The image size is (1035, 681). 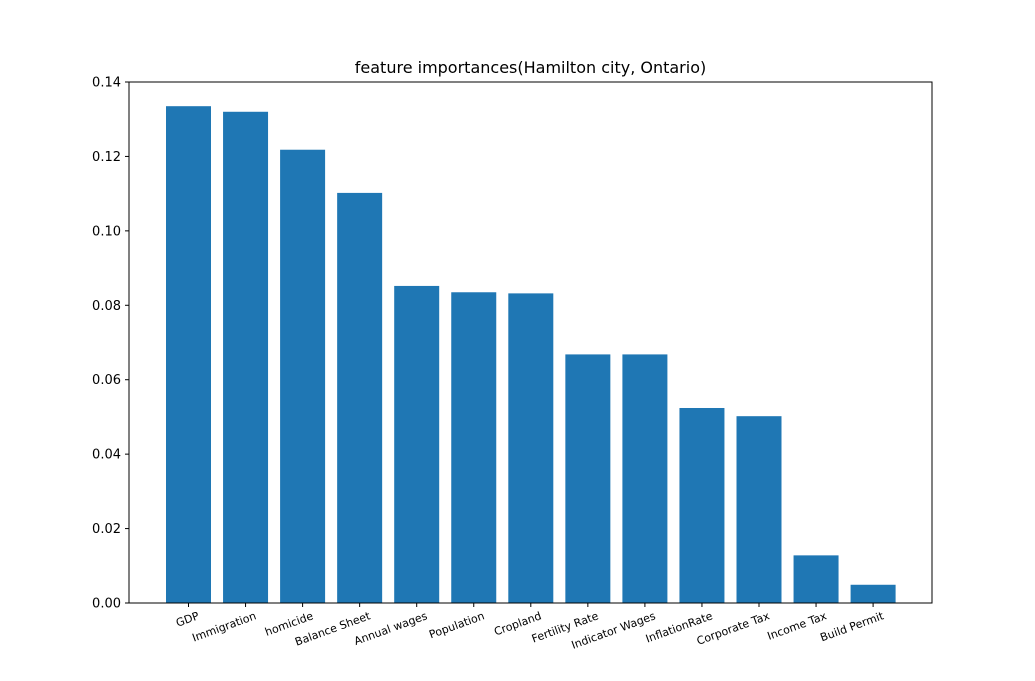 What do you see at coordinates (303, 376) in the screenshot?
I see `bar-homicide` at bounding box center [303, 376].